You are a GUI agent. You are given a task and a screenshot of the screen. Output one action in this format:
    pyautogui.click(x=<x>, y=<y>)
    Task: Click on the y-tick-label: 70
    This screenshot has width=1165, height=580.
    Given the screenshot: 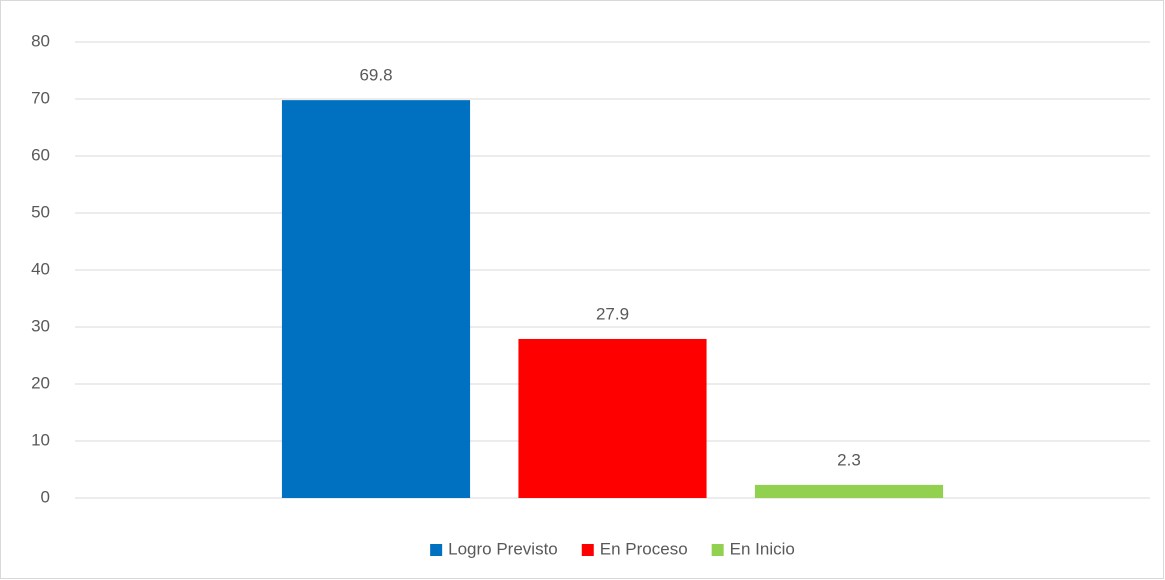 What is the action you would take?
    pyautogui.click(x=40, y=97)
    